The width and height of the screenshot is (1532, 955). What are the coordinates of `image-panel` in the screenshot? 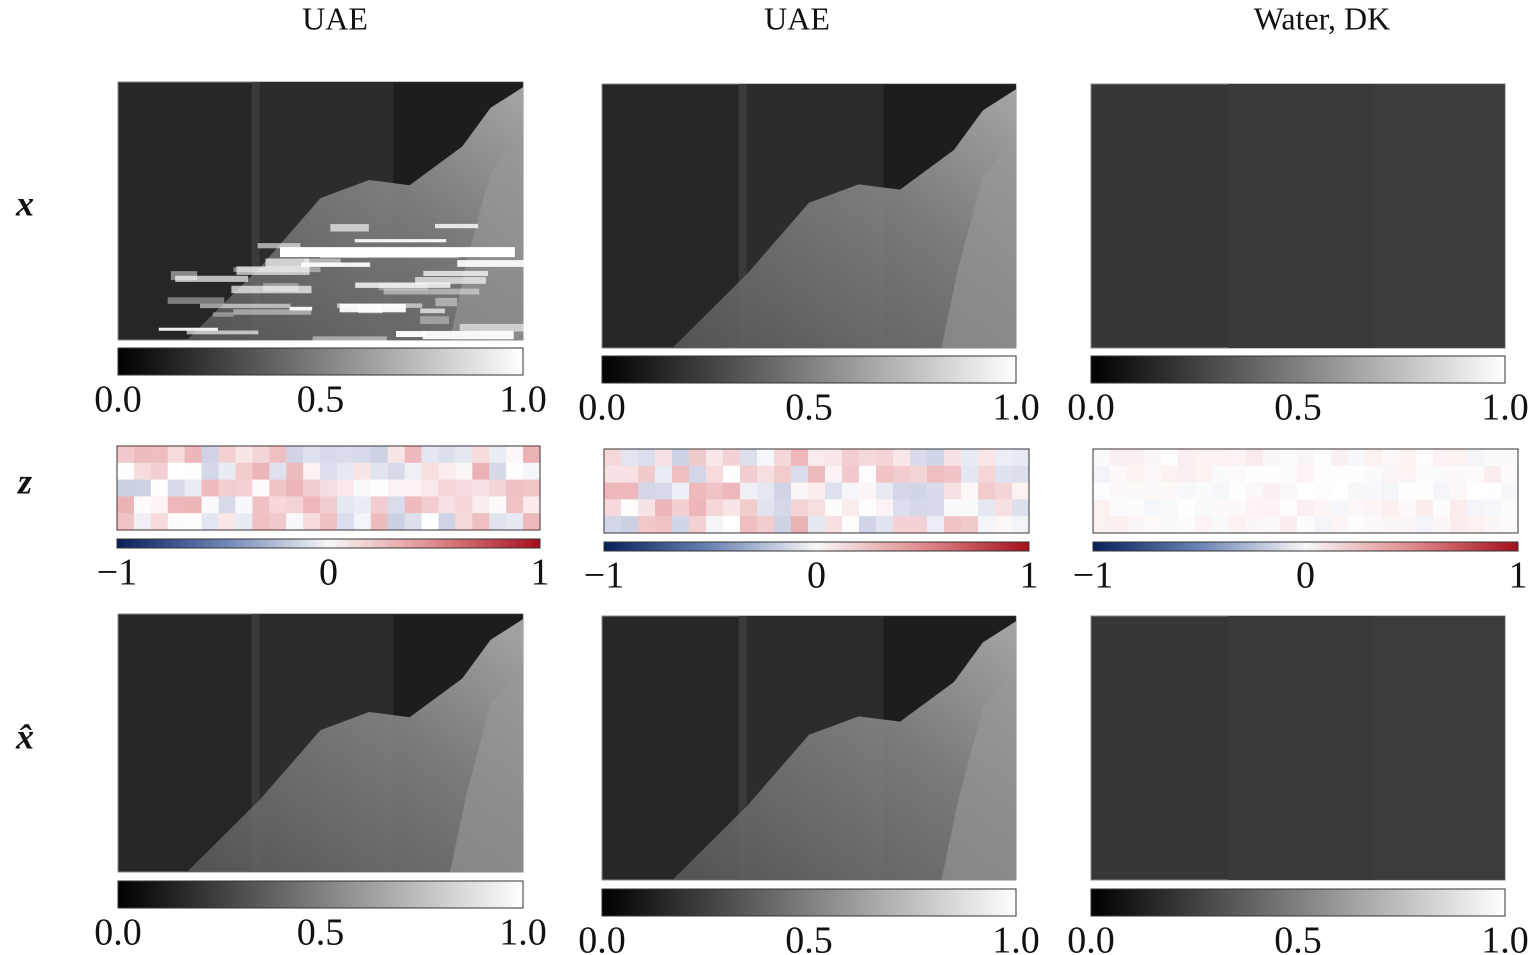 It's located at (337, 211).